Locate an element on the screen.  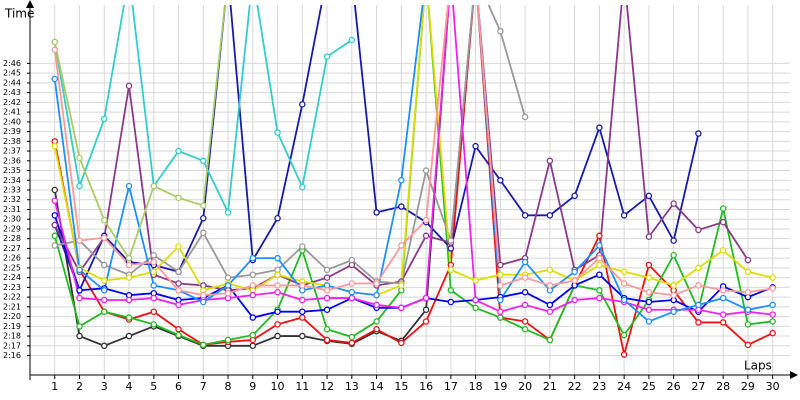
y-tick-label: 2:18 is located at coordinates (12, 336).